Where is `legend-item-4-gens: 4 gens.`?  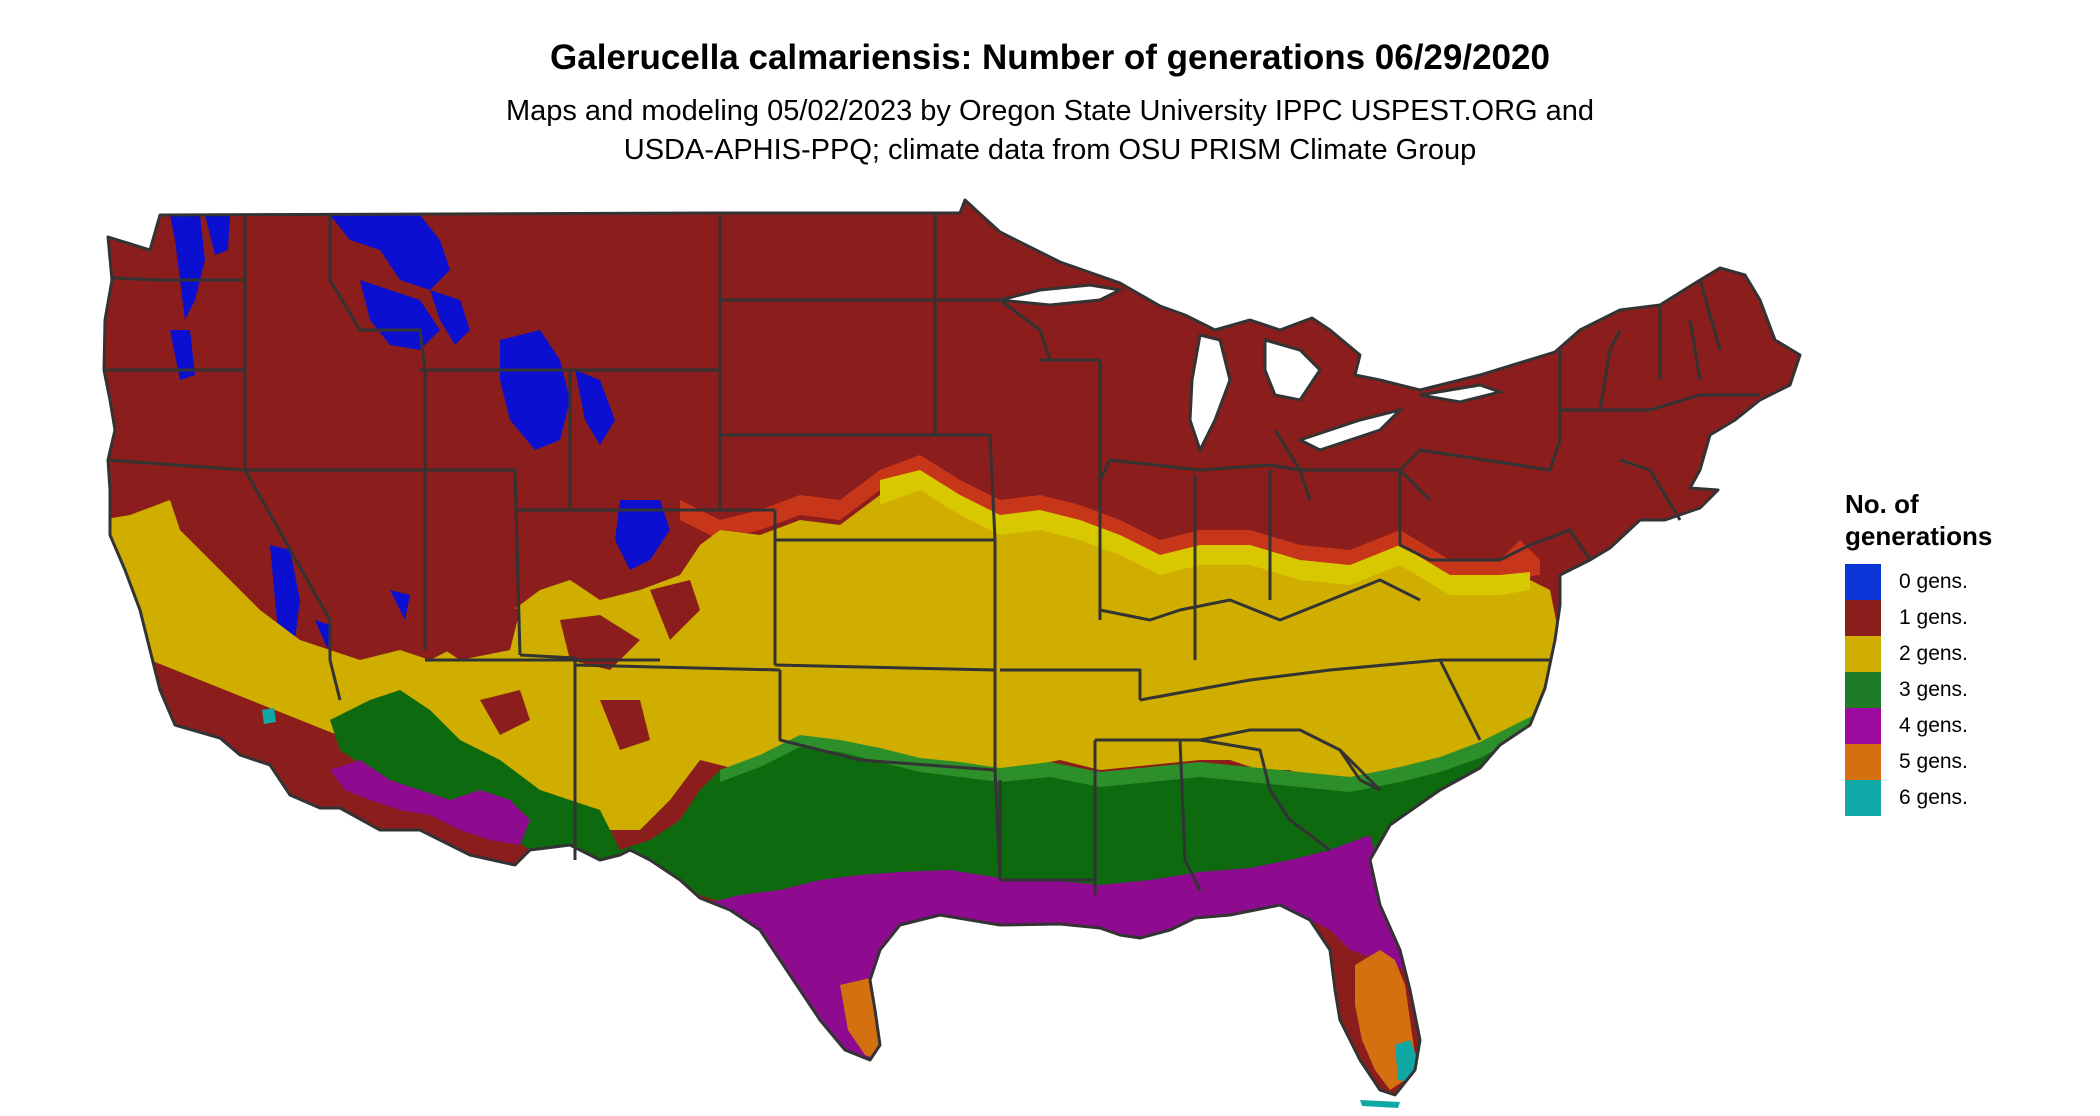
legend-item-4-gens: 4 gens. is located at coordinates (1970, 726).